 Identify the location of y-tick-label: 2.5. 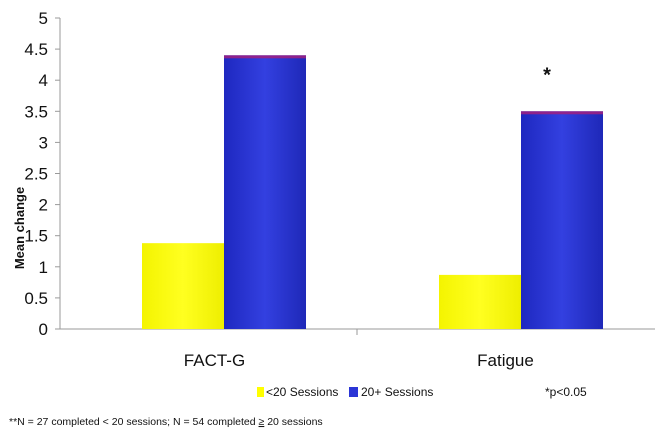
(36, 174).